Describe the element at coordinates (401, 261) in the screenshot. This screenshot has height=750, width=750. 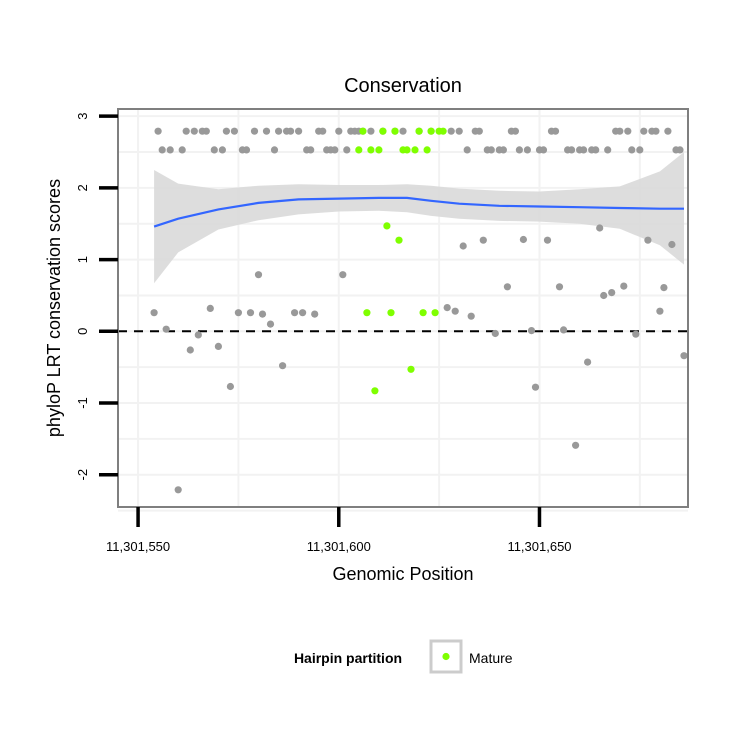
I see `points-mature` at that location.